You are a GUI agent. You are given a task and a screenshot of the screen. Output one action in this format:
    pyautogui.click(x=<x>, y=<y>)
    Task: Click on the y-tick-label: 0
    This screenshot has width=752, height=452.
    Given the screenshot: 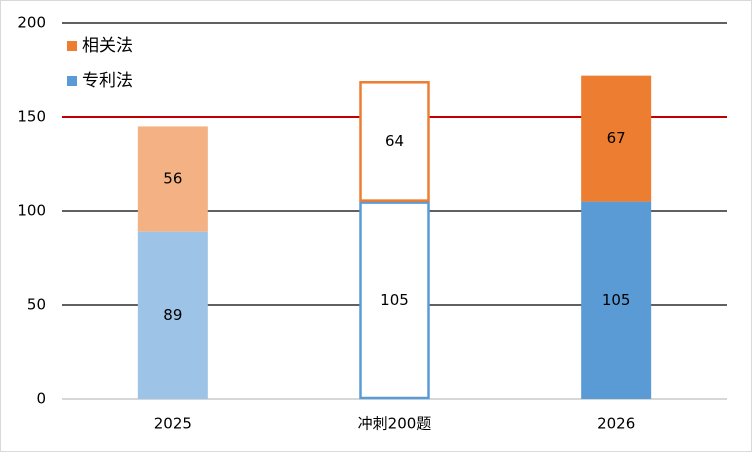 What is the action you would take?
    pyautogui.click(x=41, y=399)
    